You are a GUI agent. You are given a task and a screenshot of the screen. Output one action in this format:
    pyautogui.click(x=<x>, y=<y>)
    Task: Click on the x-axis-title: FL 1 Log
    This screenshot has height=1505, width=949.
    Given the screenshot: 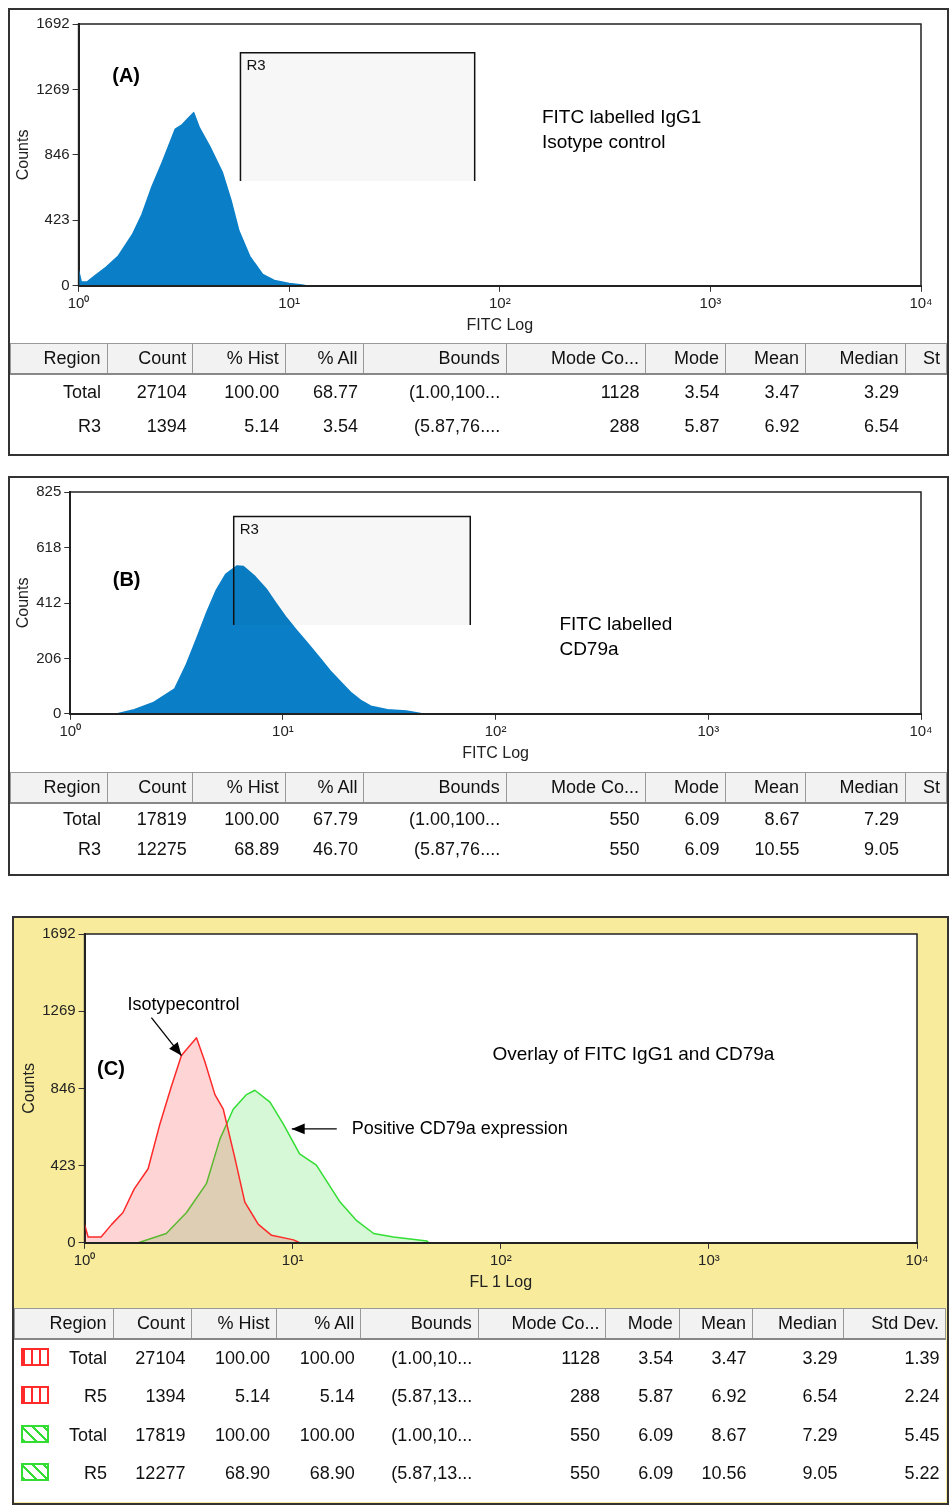 What is the action you would take?
    pyautogui.click(x=501, y=1281)
    